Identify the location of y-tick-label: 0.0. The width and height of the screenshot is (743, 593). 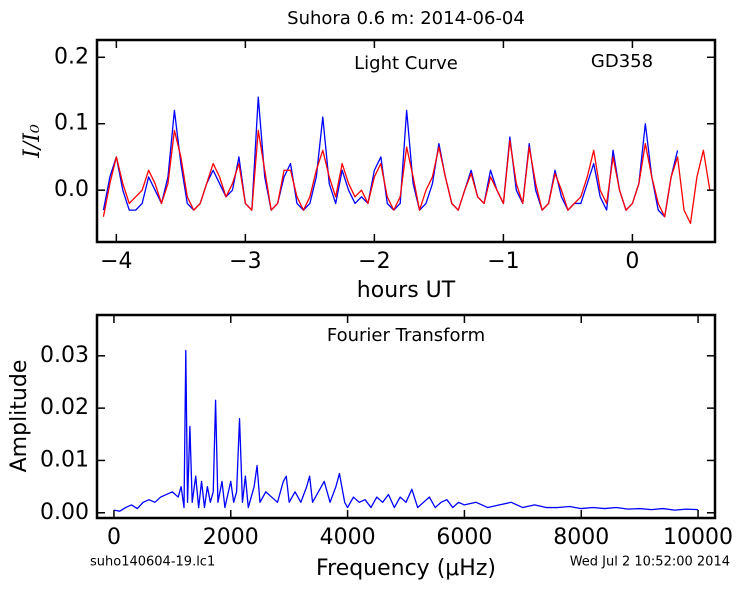
(71, 189).